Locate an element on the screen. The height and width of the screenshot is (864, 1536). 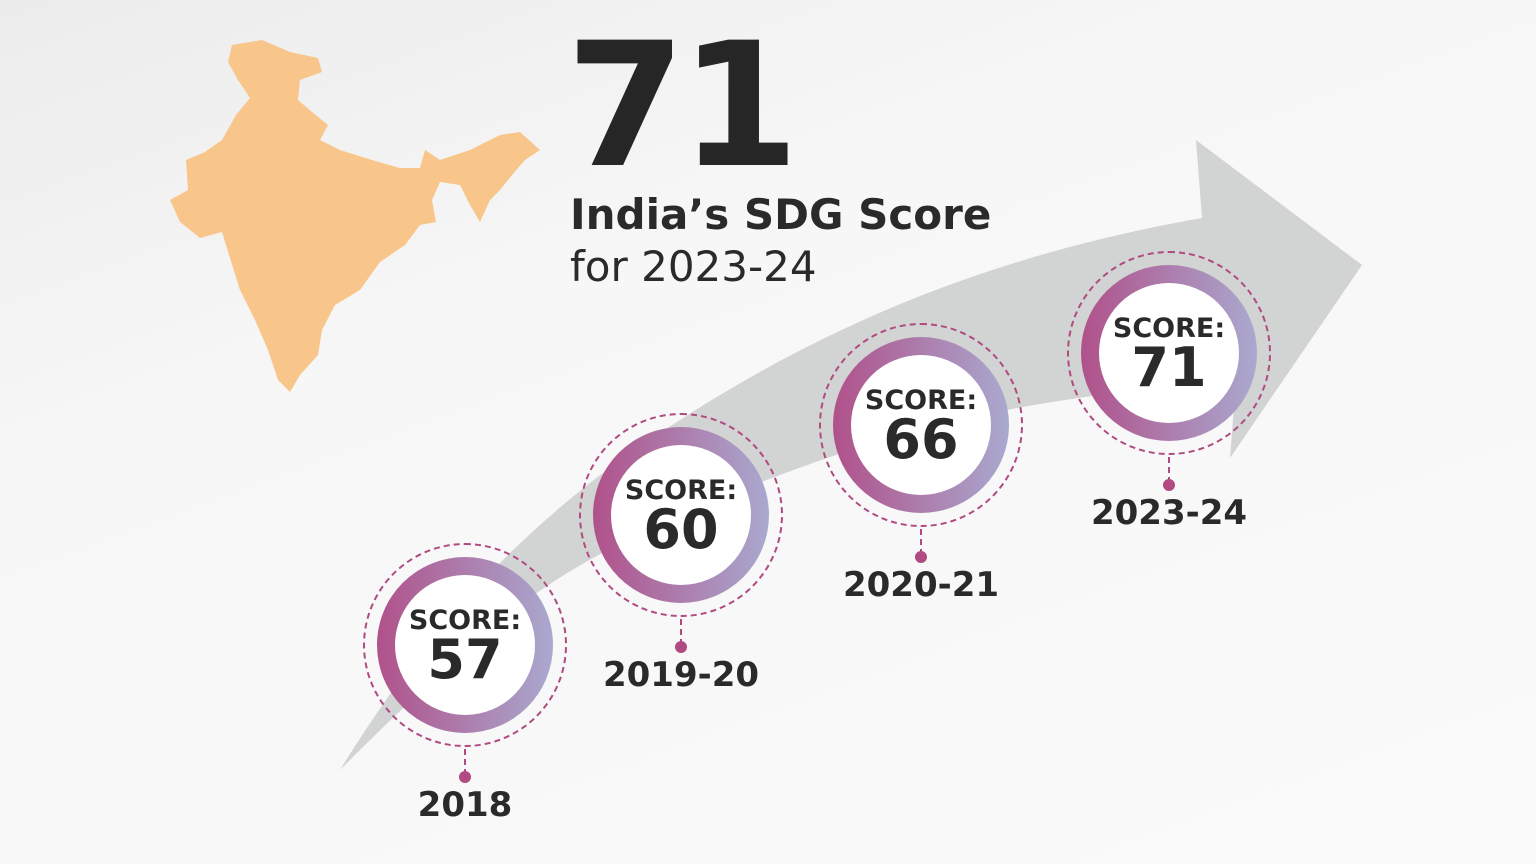
headline-subtitle: for 2023-24 is located at coordinates (693, 266).